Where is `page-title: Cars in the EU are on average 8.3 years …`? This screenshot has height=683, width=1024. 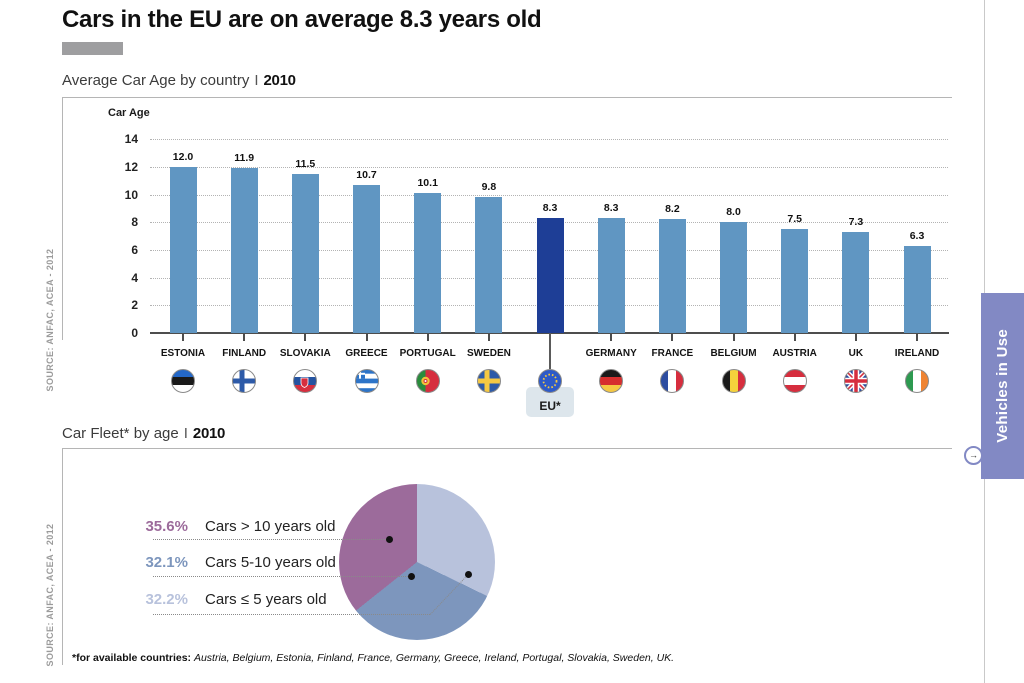 page-title: Cars in the EU are on average 8.3 years … is located at coordinates (302, 19).